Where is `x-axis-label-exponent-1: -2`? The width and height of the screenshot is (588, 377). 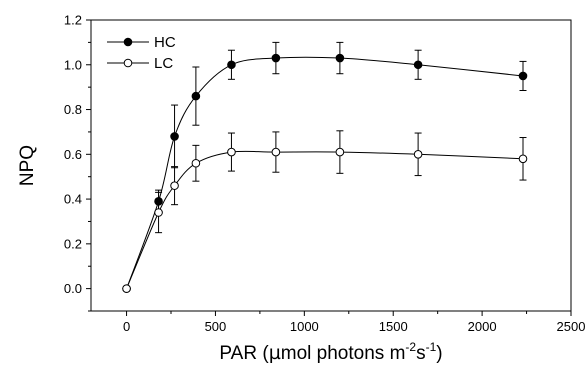
x-axis-label-exponent-1: -2 is located at coordinates (410, 347).